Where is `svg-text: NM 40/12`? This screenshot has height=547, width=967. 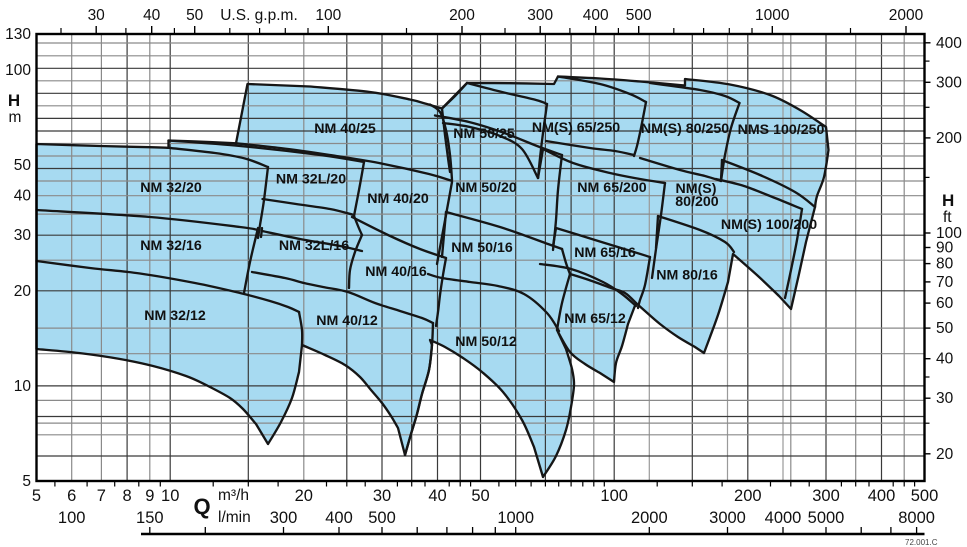
svg-text: NM 40/12 is located at coordinates (347, 321).